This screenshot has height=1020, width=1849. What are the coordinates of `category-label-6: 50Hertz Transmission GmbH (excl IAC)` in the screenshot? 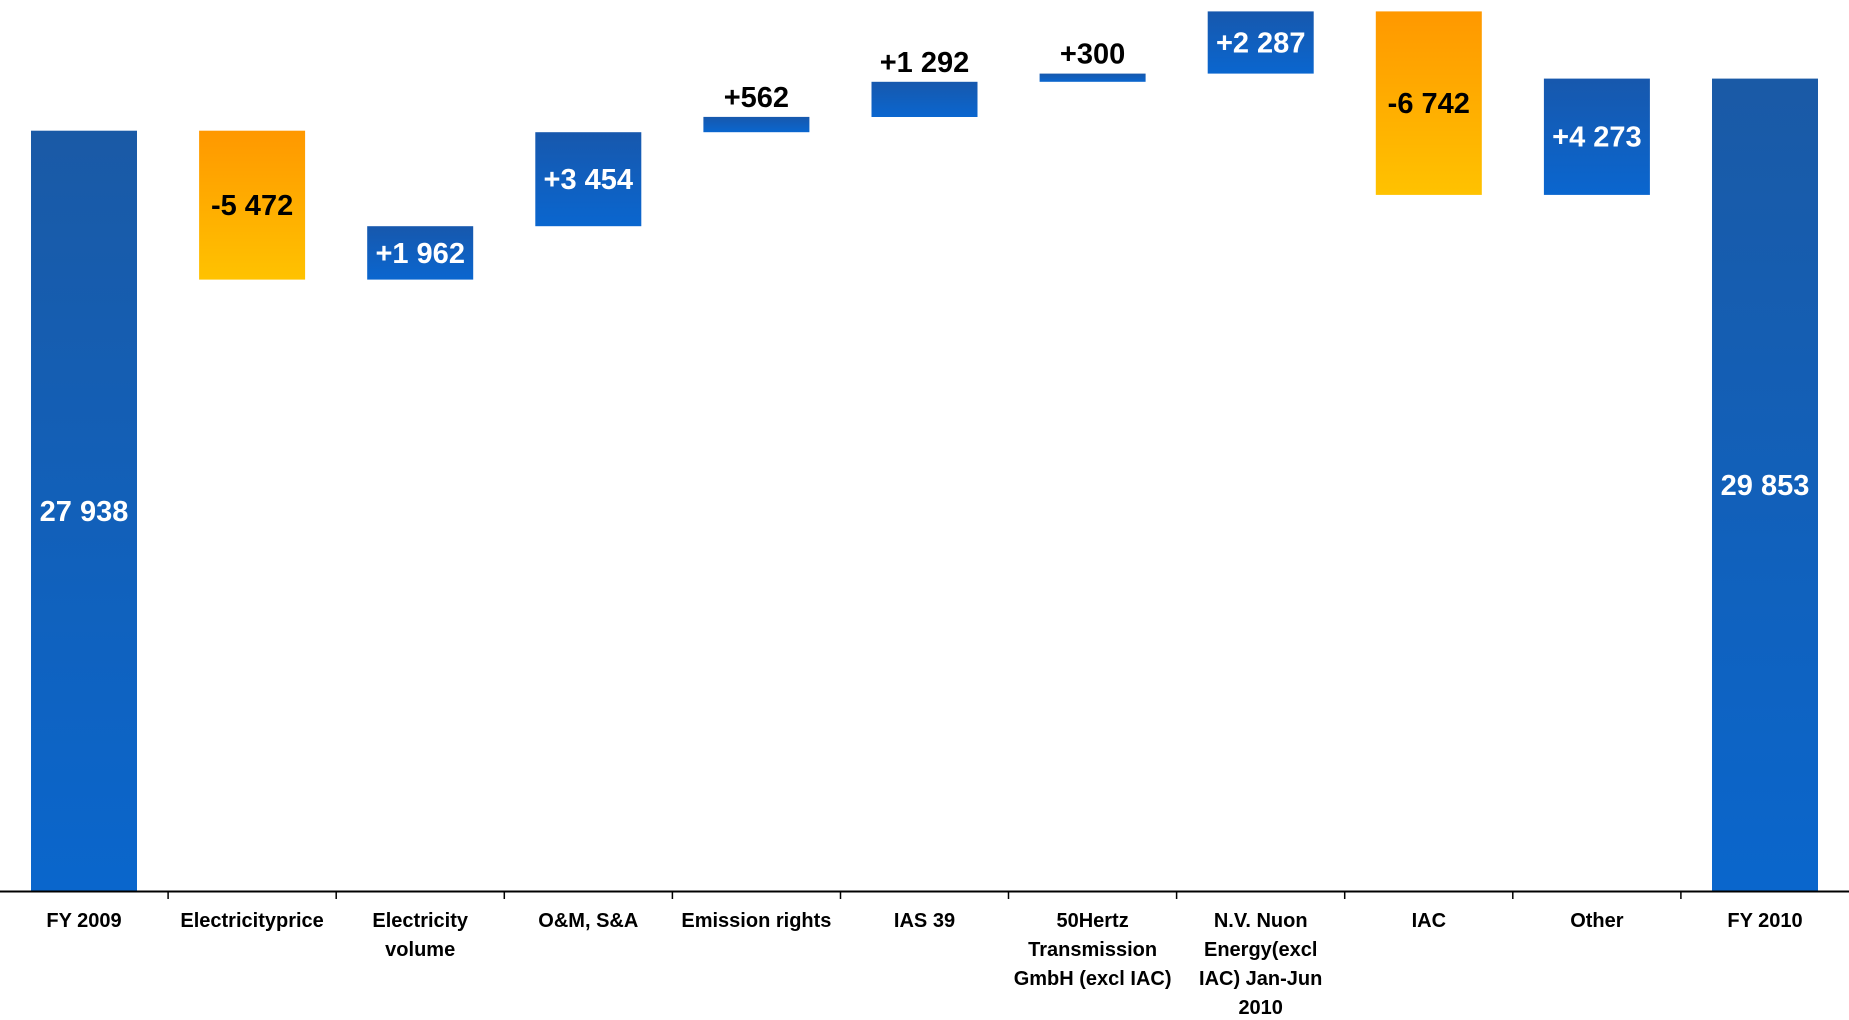 It's located at (1093, 950).